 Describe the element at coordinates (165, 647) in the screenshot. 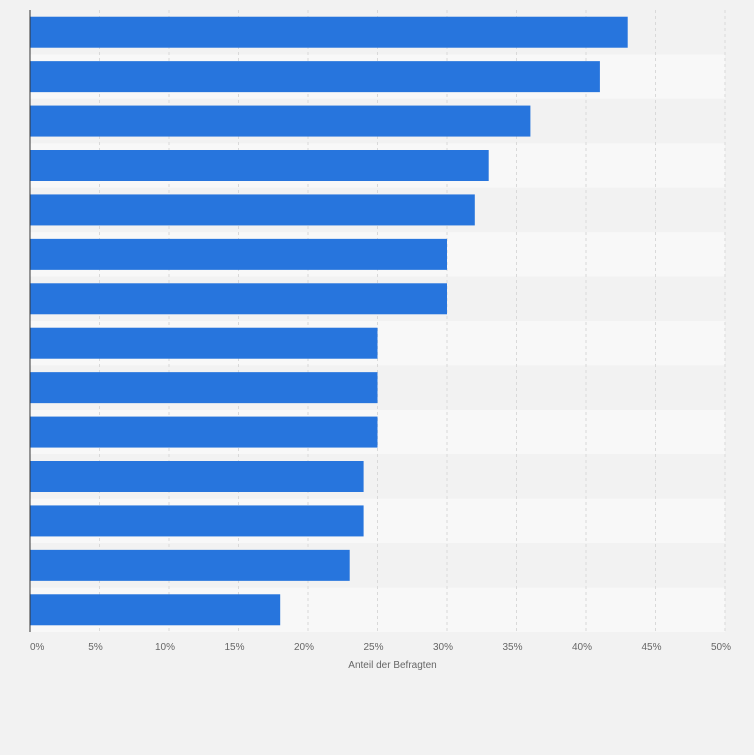

I see `x-tick-label: 10%` at that location.